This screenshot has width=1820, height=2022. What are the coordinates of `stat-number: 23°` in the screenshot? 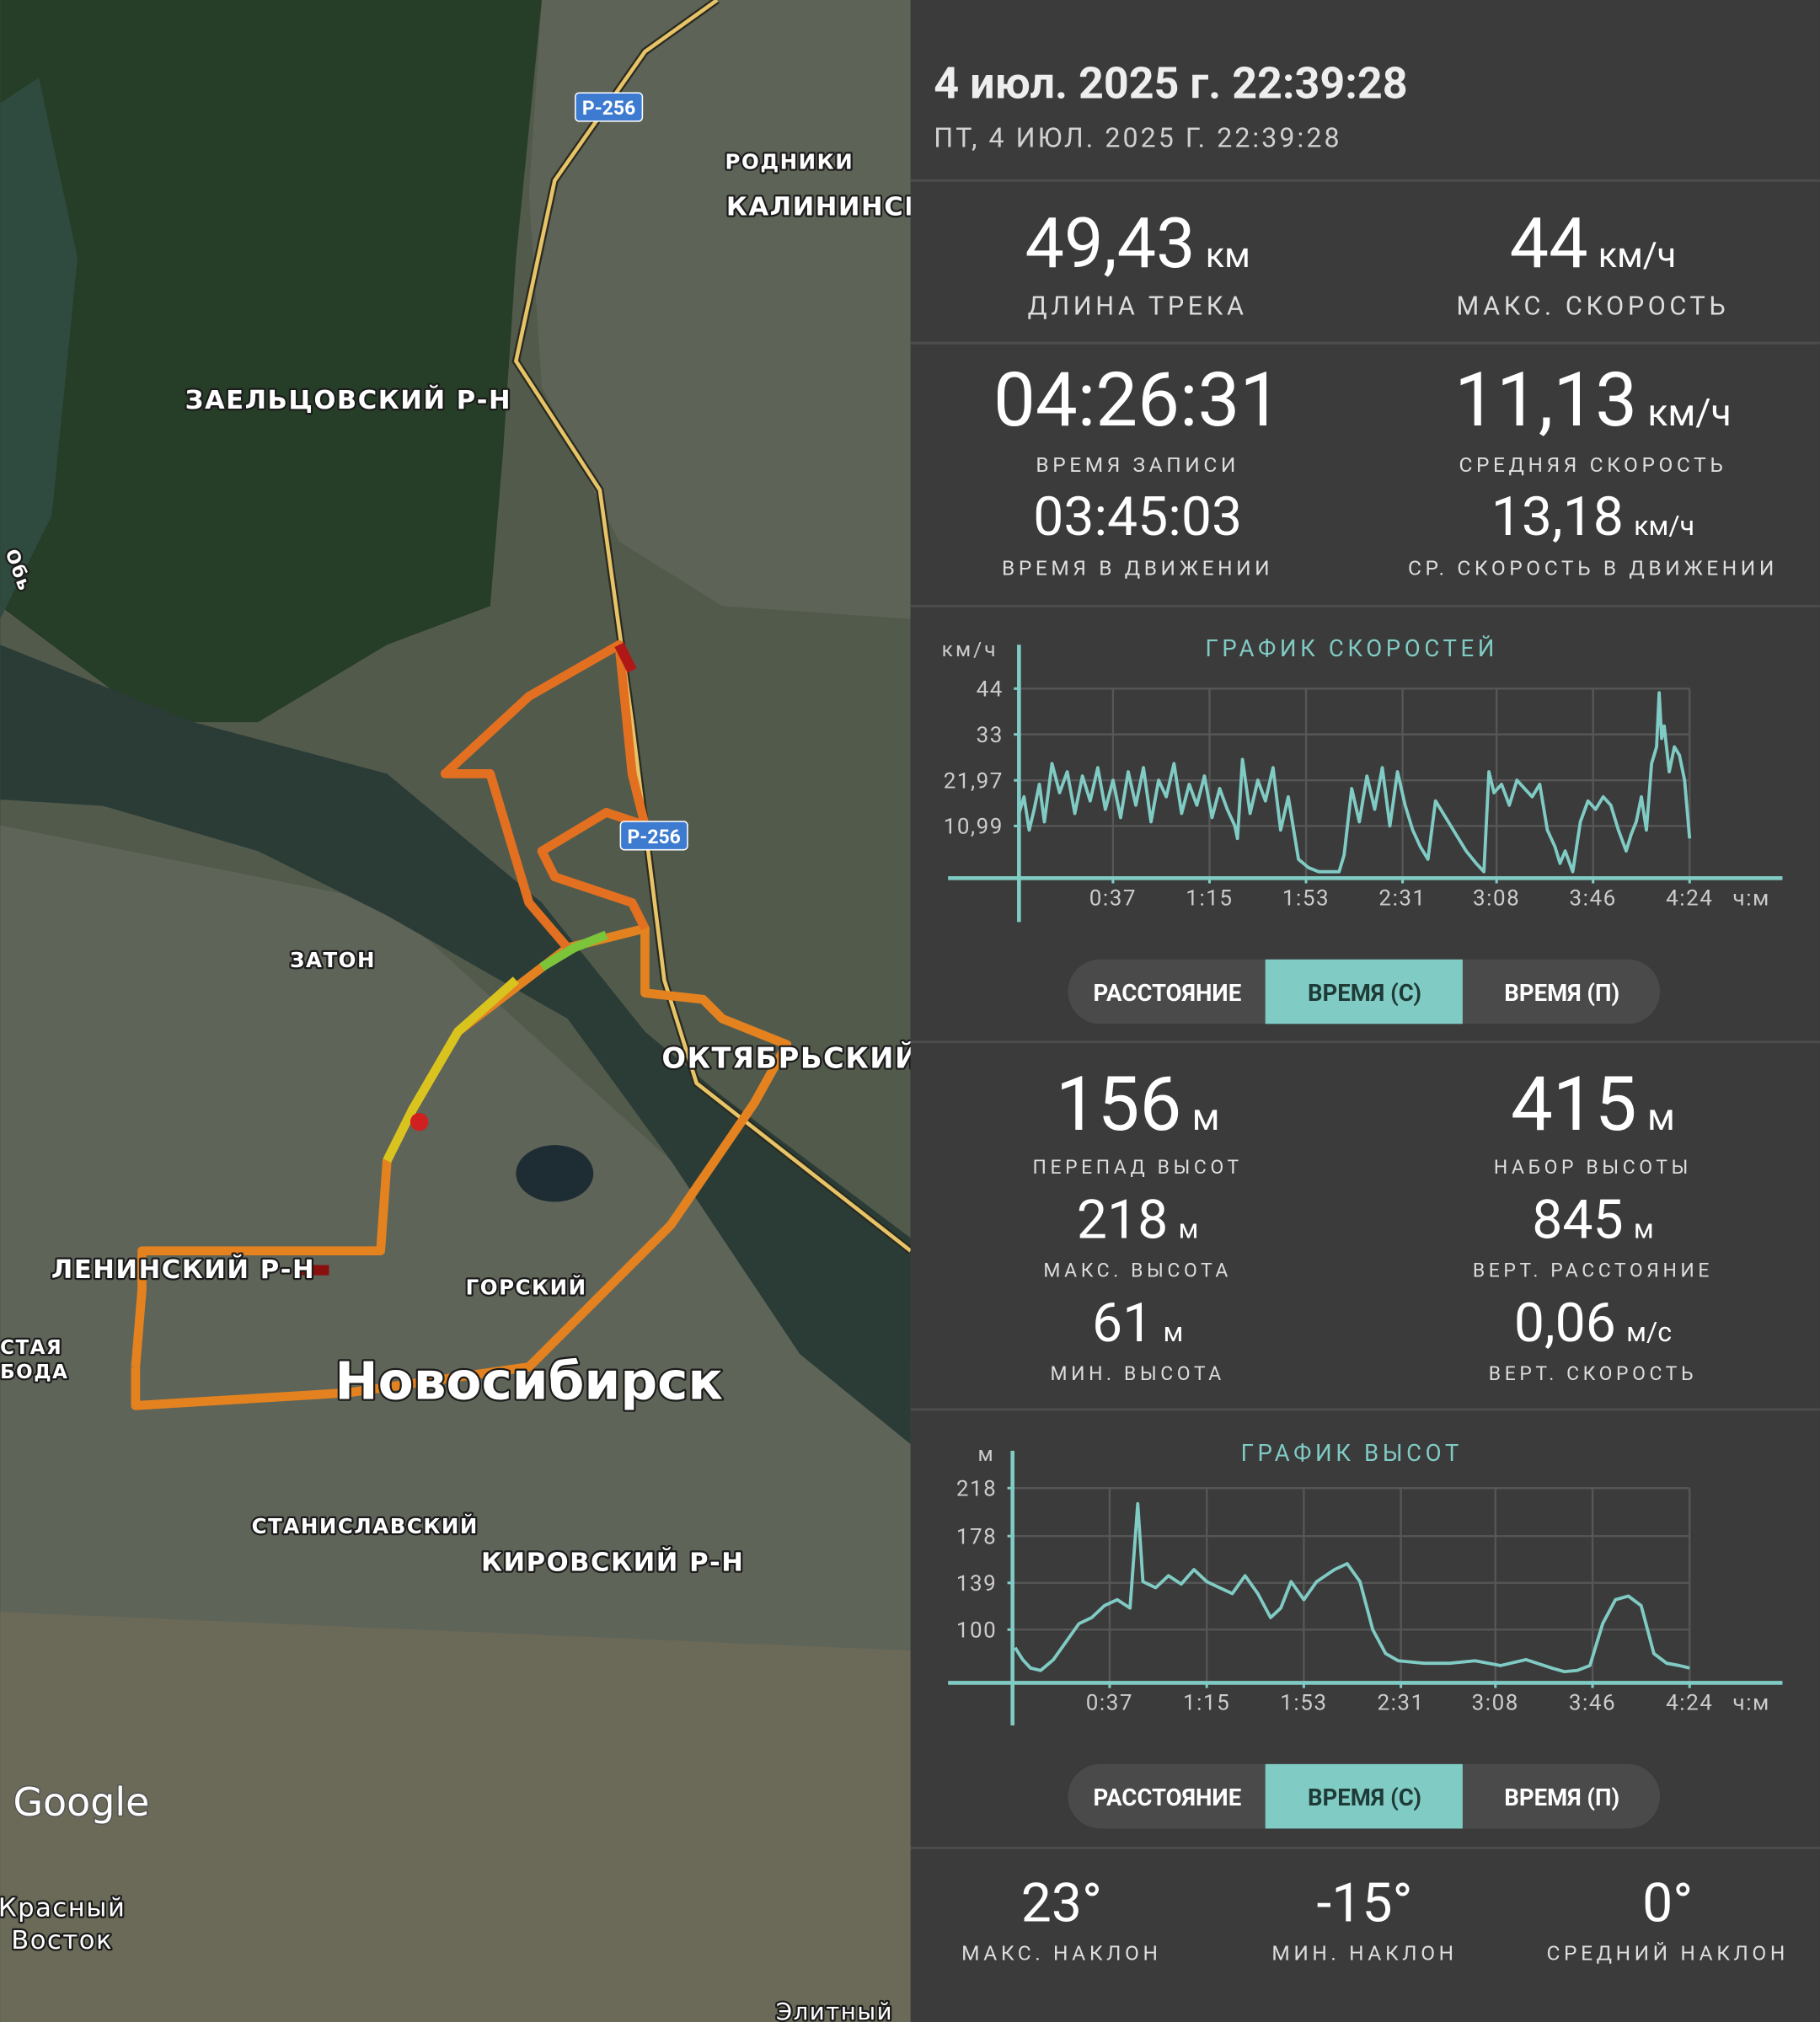 It's located at (1061, 1903).